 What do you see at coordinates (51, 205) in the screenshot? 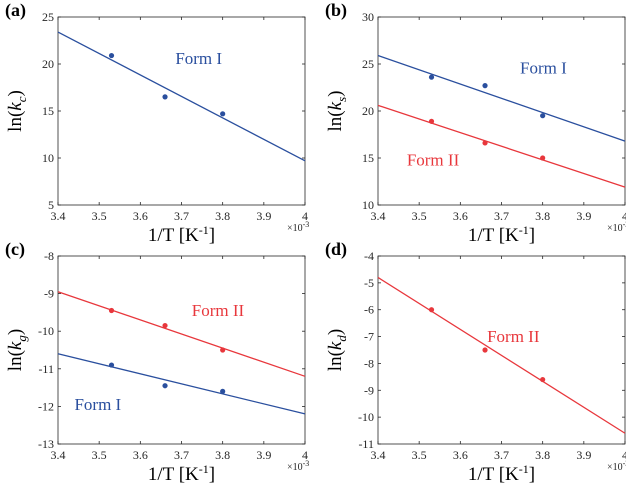
I see `y-tick-label: 5` at bounding box center [51, 205].